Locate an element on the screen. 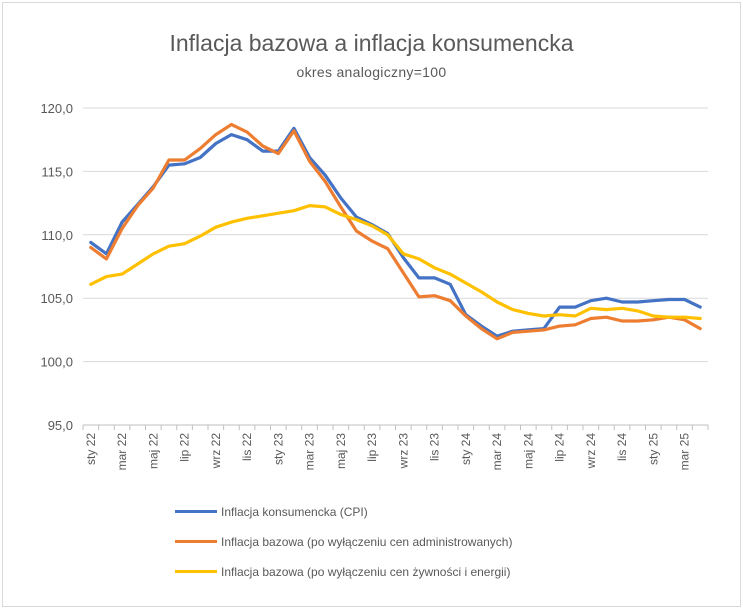  x-tick-label: wrz 22 is located at coordinates (216, 451).